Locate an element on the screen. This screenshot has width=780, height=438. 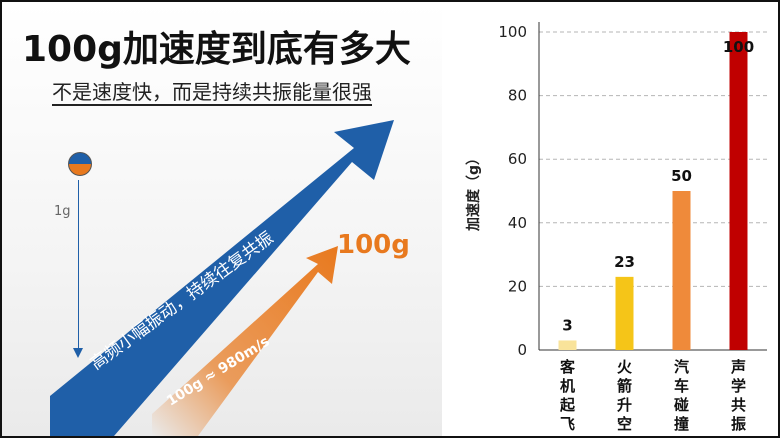
data-label: 100 is located at coordinates (738, 47).